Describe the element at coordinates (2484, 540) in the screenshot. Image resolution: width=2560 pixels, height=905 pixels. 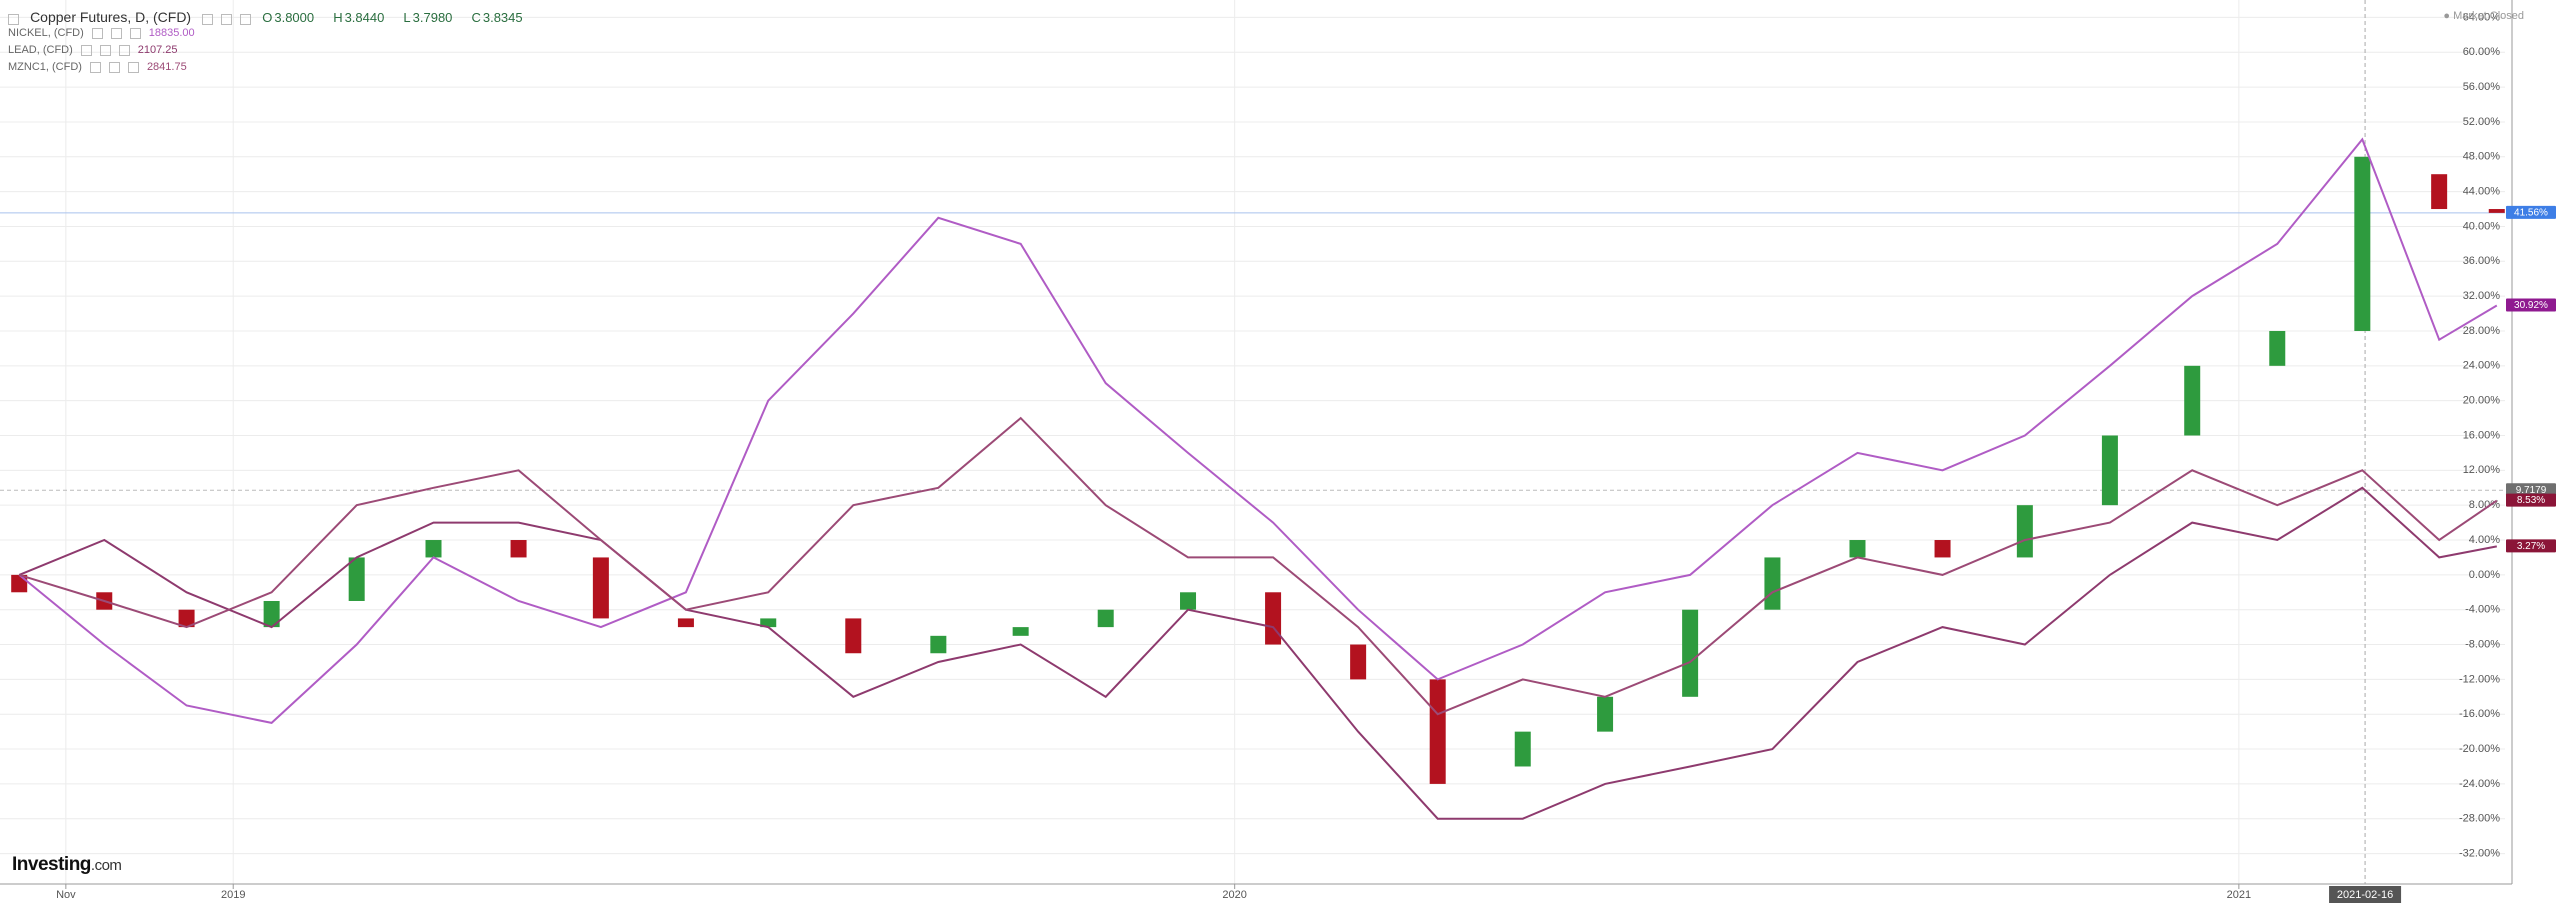
I see `y-tick-label: 4.00%` at that location.